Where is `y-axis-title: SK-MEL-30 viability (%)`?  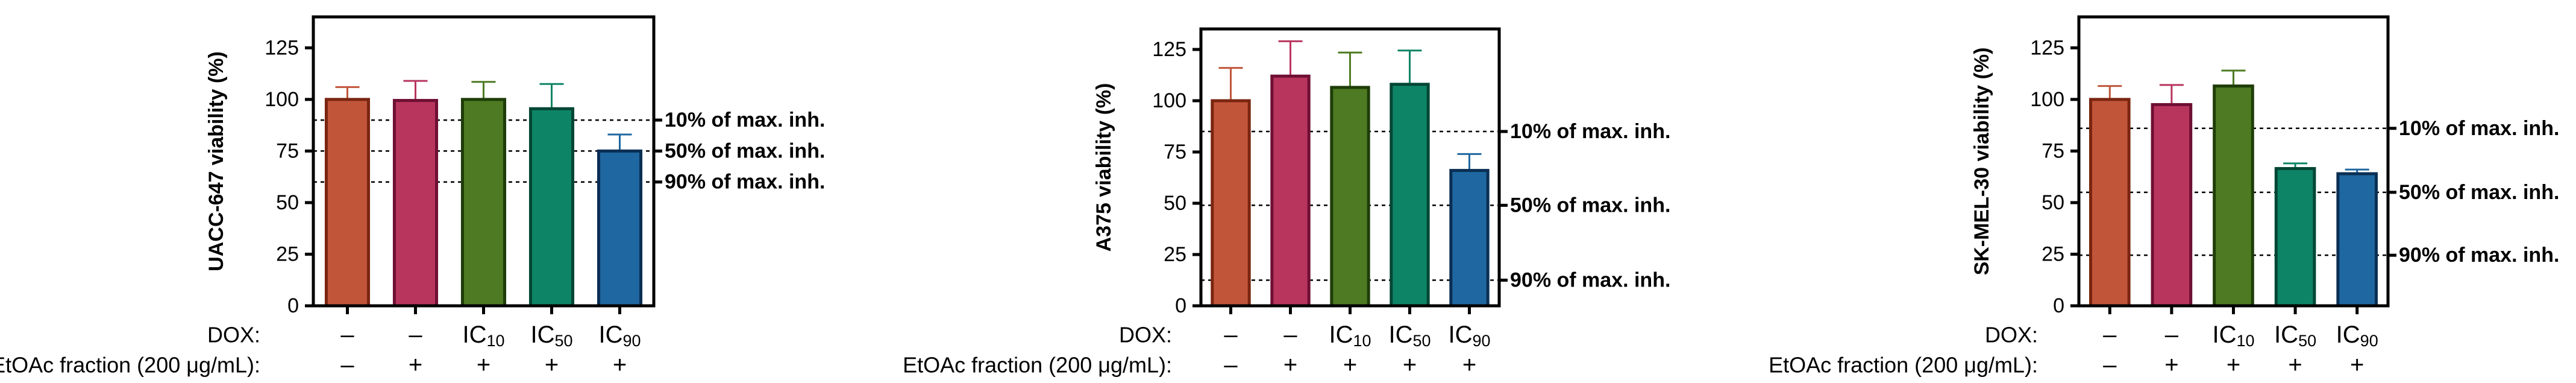 y-axis-title: SK-MEL-30 viability (%) is located at coordinates (1981, 162).